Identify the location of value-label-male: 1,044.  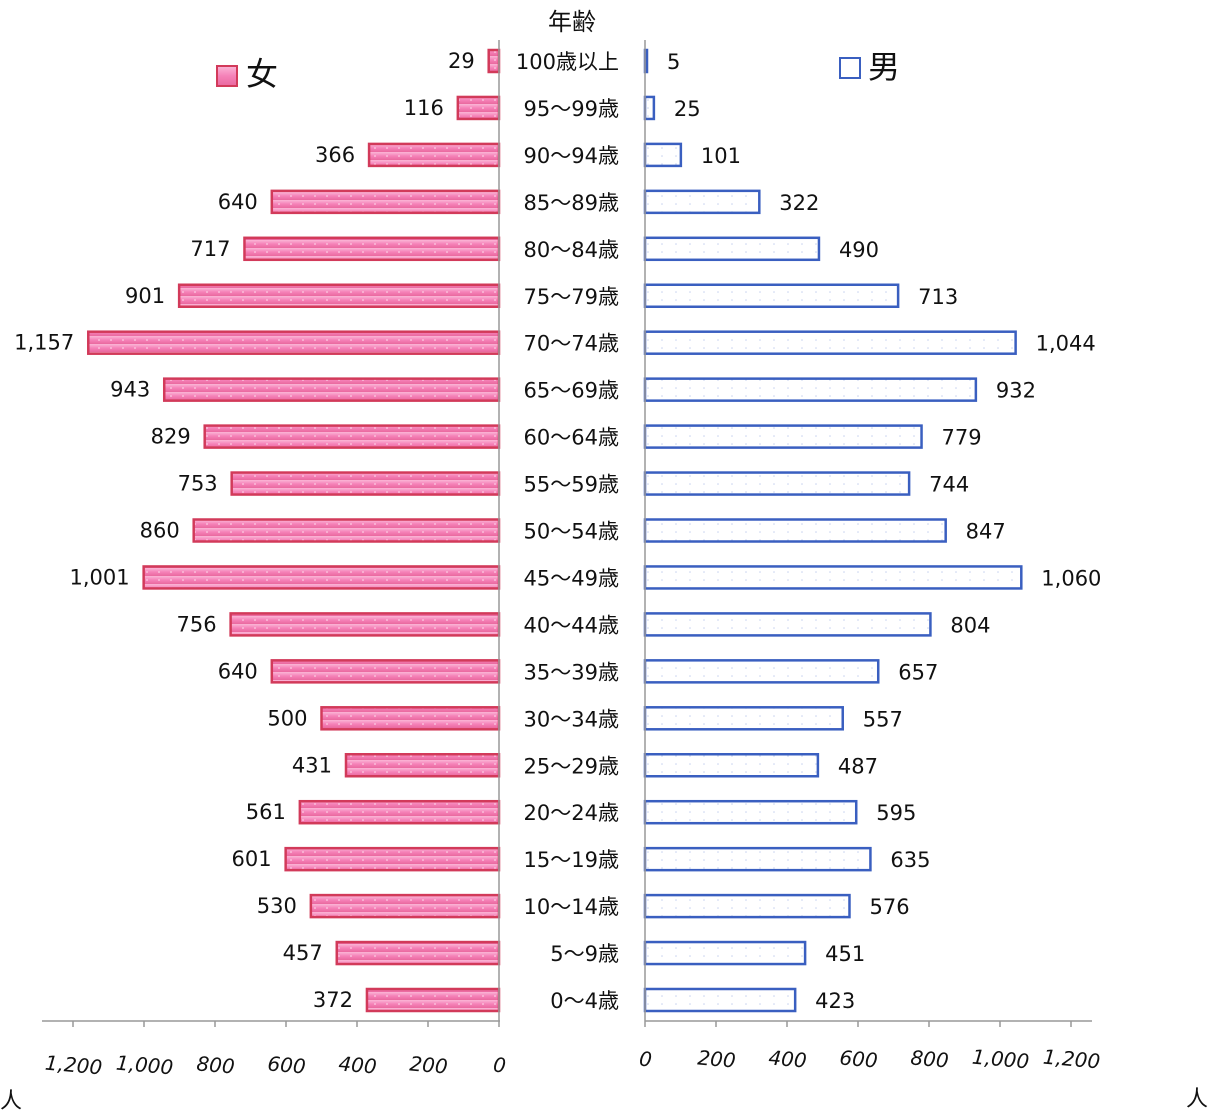
(1066, 344).